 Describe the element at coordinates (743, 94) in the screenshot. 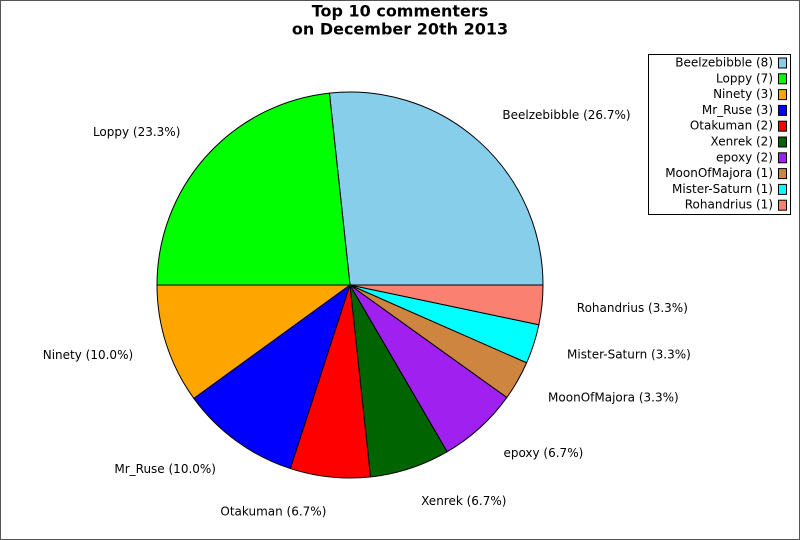

I see `legend-label: Ninety (3)` at that location.